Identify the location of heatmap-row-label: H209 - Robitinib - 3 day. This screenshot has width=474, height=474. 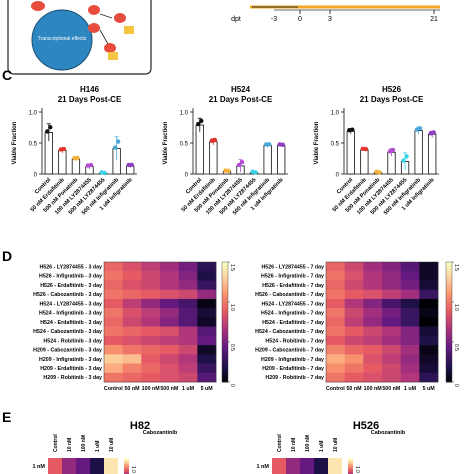
(72, 378).